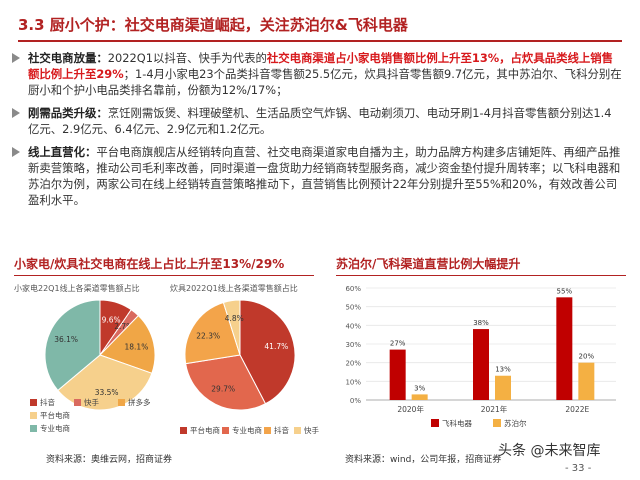 Image resolution: width=640 pixels, height=480 pixels. I want to click on pie-data-label: 4.8%, so click(234, 318).